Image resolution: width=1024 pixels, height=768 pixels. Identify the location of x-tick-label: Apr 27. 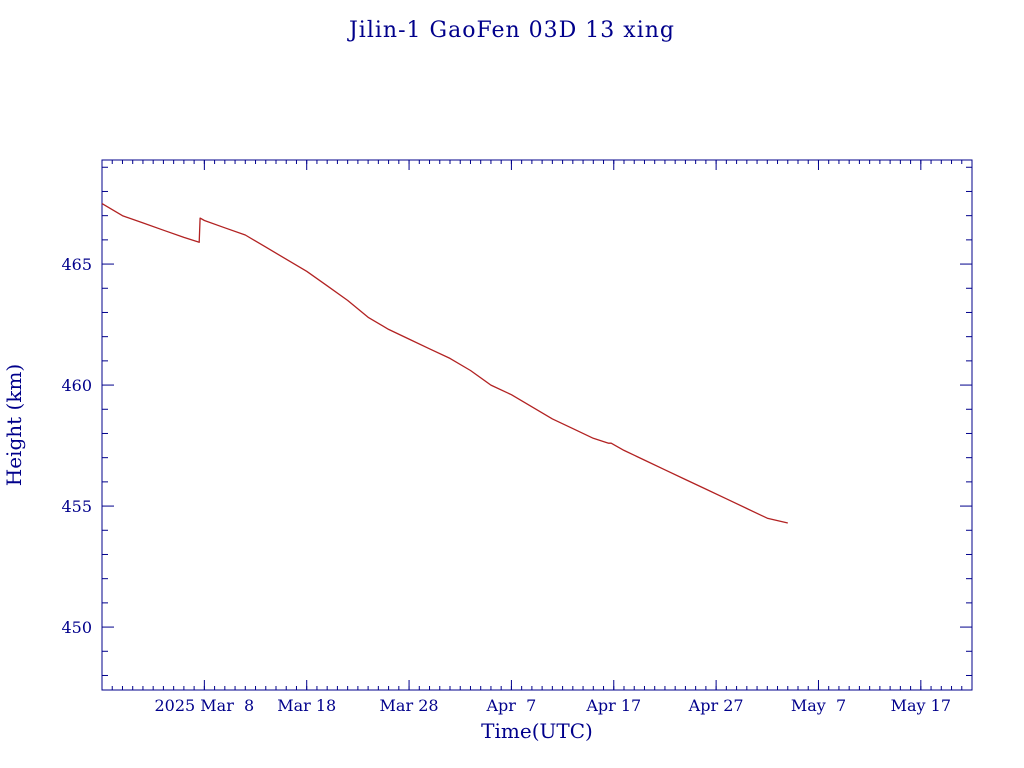
(716, 705).